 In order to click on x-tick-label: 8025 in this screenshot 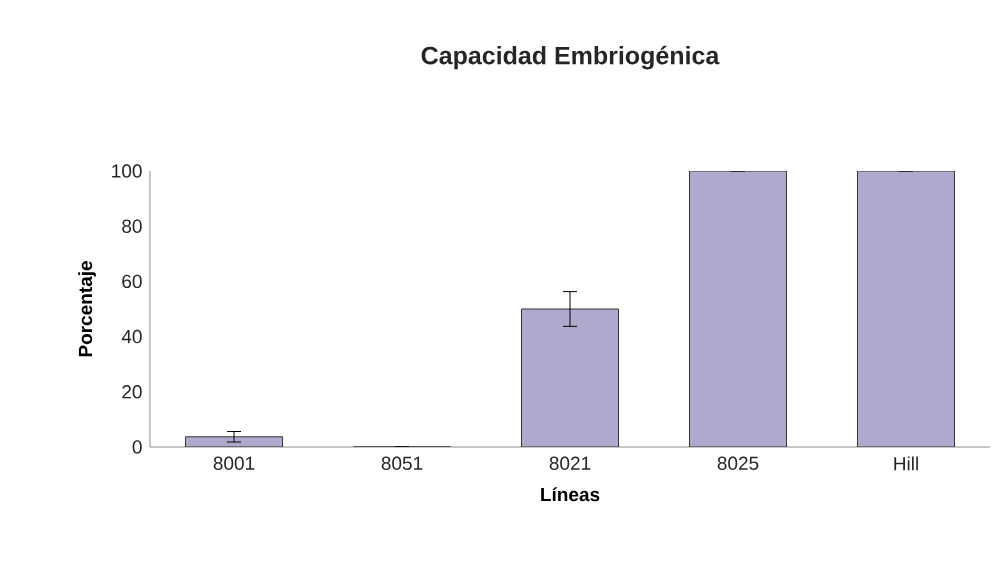, I will do `click(738, 463)`.